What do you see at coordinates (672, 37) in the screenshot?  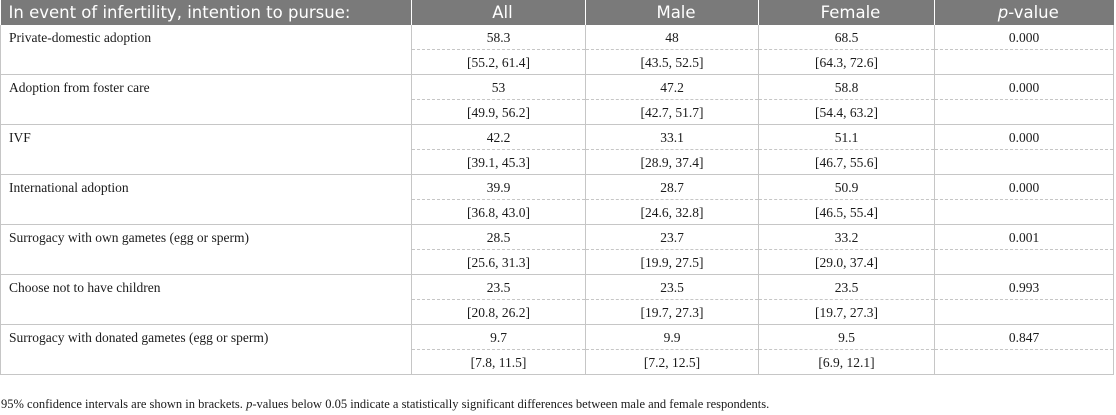 I see `cell-male: 48` at bounding box center [672, 37].